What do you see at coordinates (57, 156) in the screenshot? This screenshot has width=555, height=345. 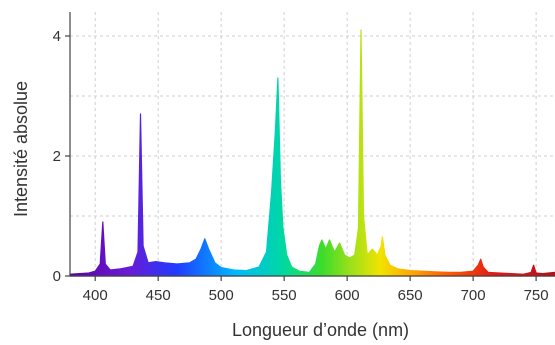 I see `y-tick-label-2: 2` at bounding box center [57, 156].